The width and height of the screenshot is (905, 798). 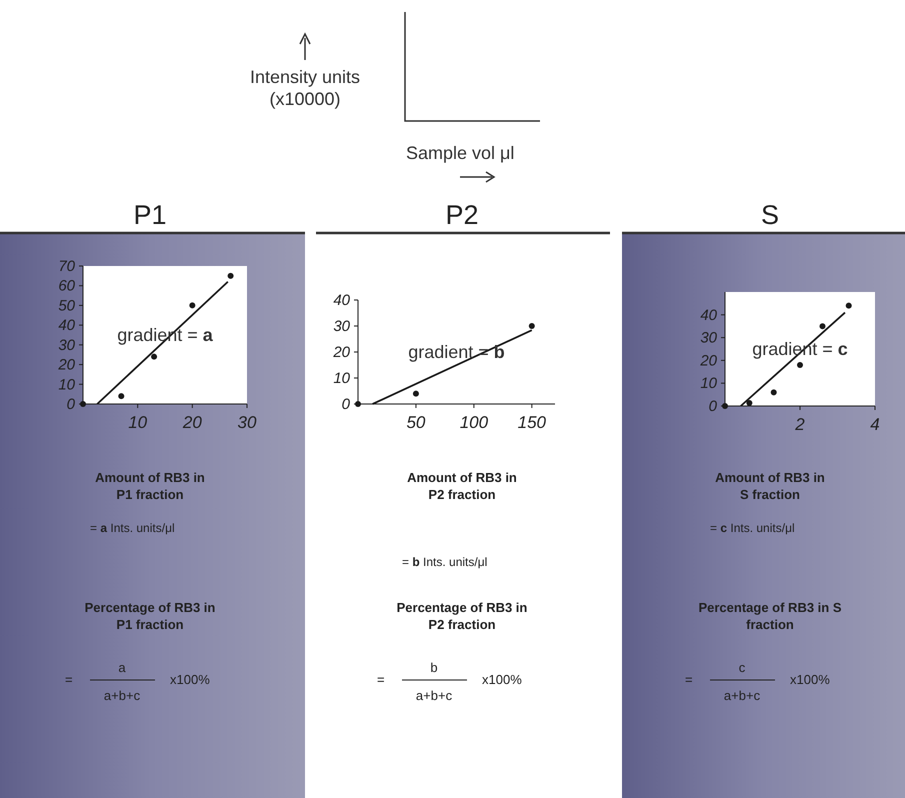 I want to click on y-tick-label: 60, so click(x=67, y=286).